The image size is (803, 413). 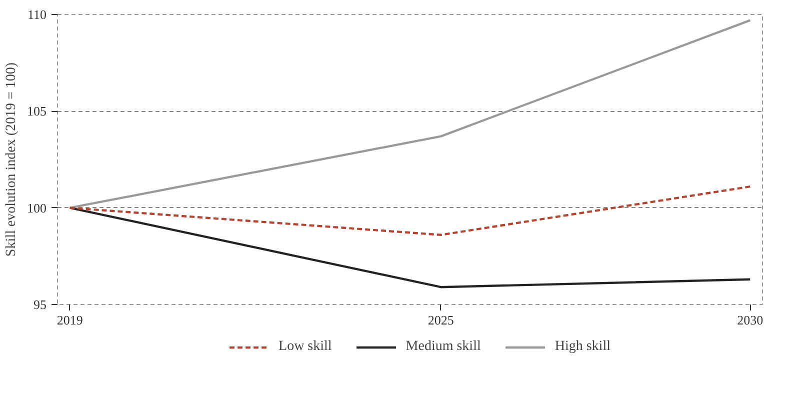 What do you see at coordinates (37, 14) in the screenshot?
I see `y-tick-label: 110` at bounding box center [37, 14].